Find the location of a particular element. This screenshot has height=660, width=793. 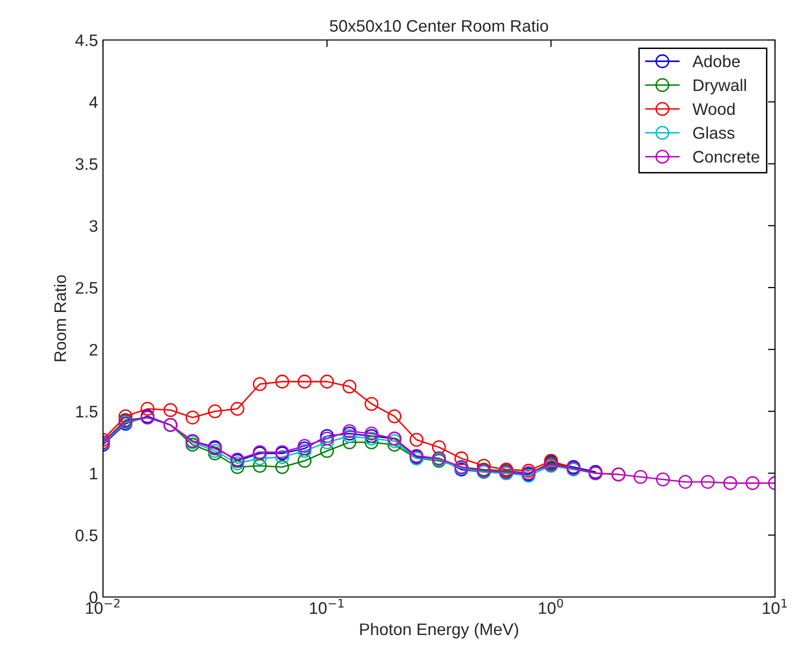

legend-label: Concrete is located at coordinates (726, 156).